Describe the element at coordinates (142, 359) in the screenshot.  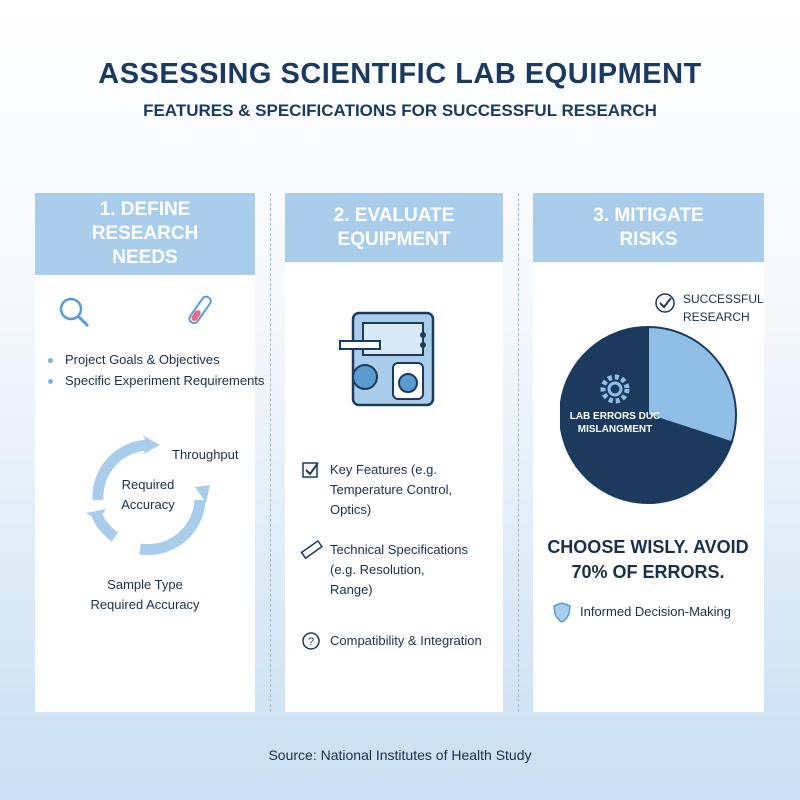
I see `bullet-text: Project Goals & Objectives` at that location.